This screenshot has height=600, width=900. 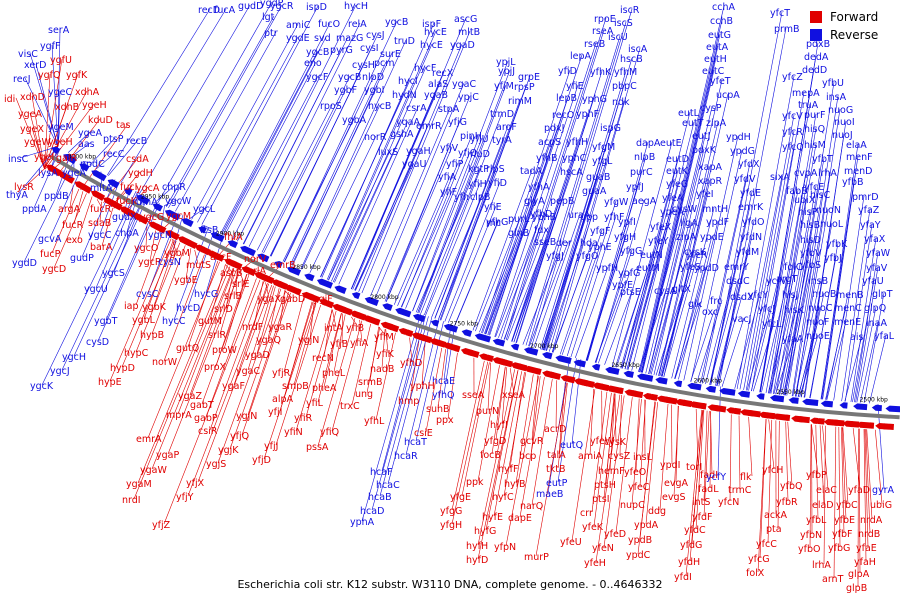 What do you see at coordinates (308, 340) in the screenshot?
I see `gene-label: ygjN` at bounding box center [308, 340].